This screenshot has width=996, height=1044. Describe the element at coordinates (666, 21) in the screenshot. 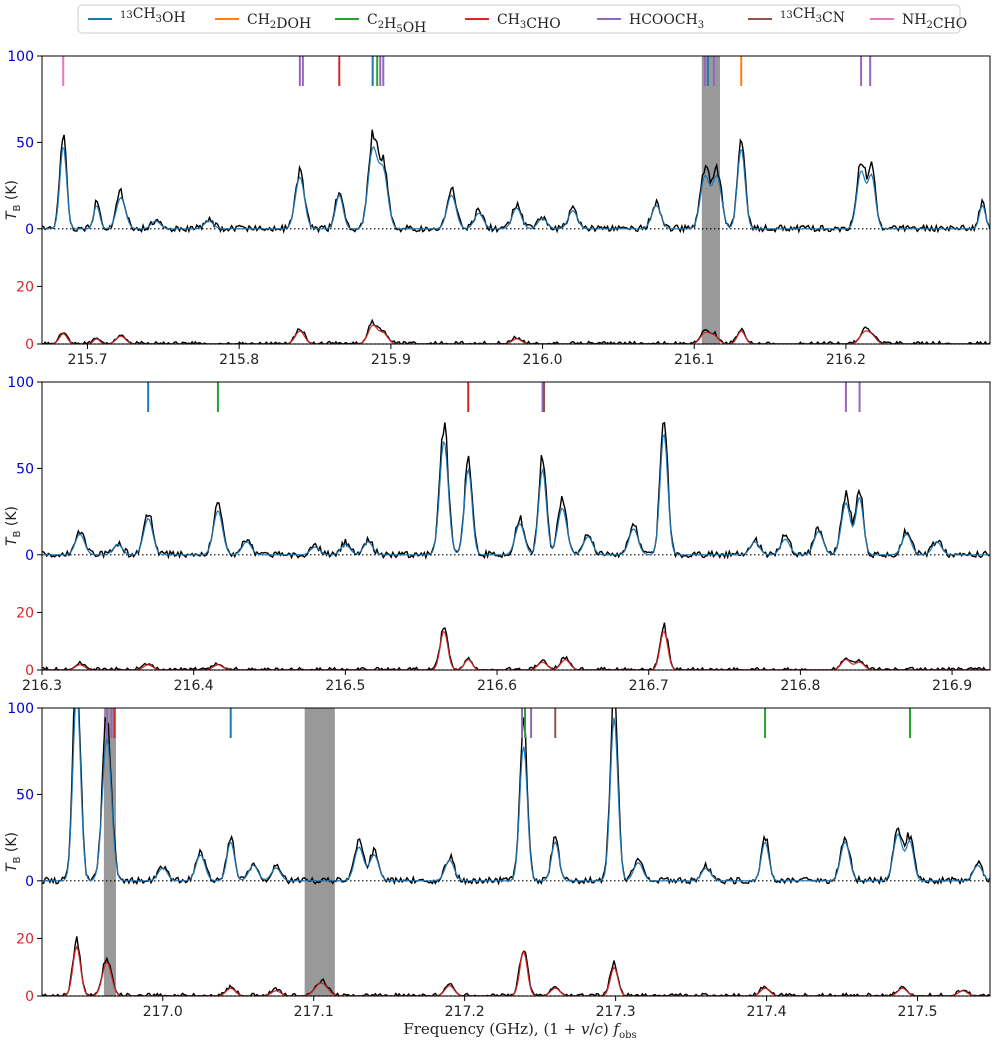

I see `legend-label: HCOOCH3` at that location.